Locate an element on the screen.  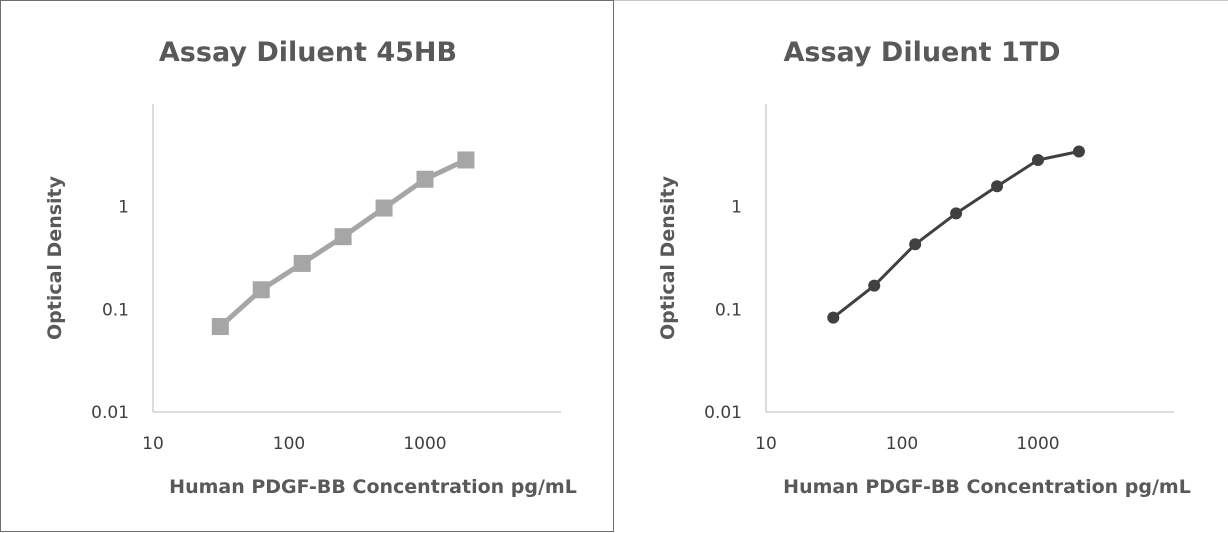
chart-title: Assay Diluent 1TD is located at coordinates (921, 52).